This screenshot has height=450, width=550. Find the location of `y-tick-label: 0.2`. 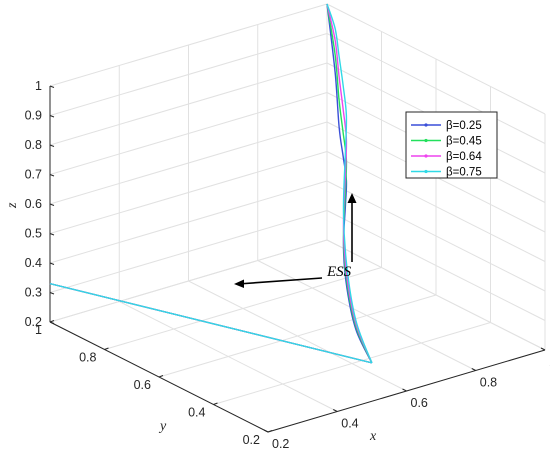

y-tick-label: 0.2 is located at coordinates (251, 440).